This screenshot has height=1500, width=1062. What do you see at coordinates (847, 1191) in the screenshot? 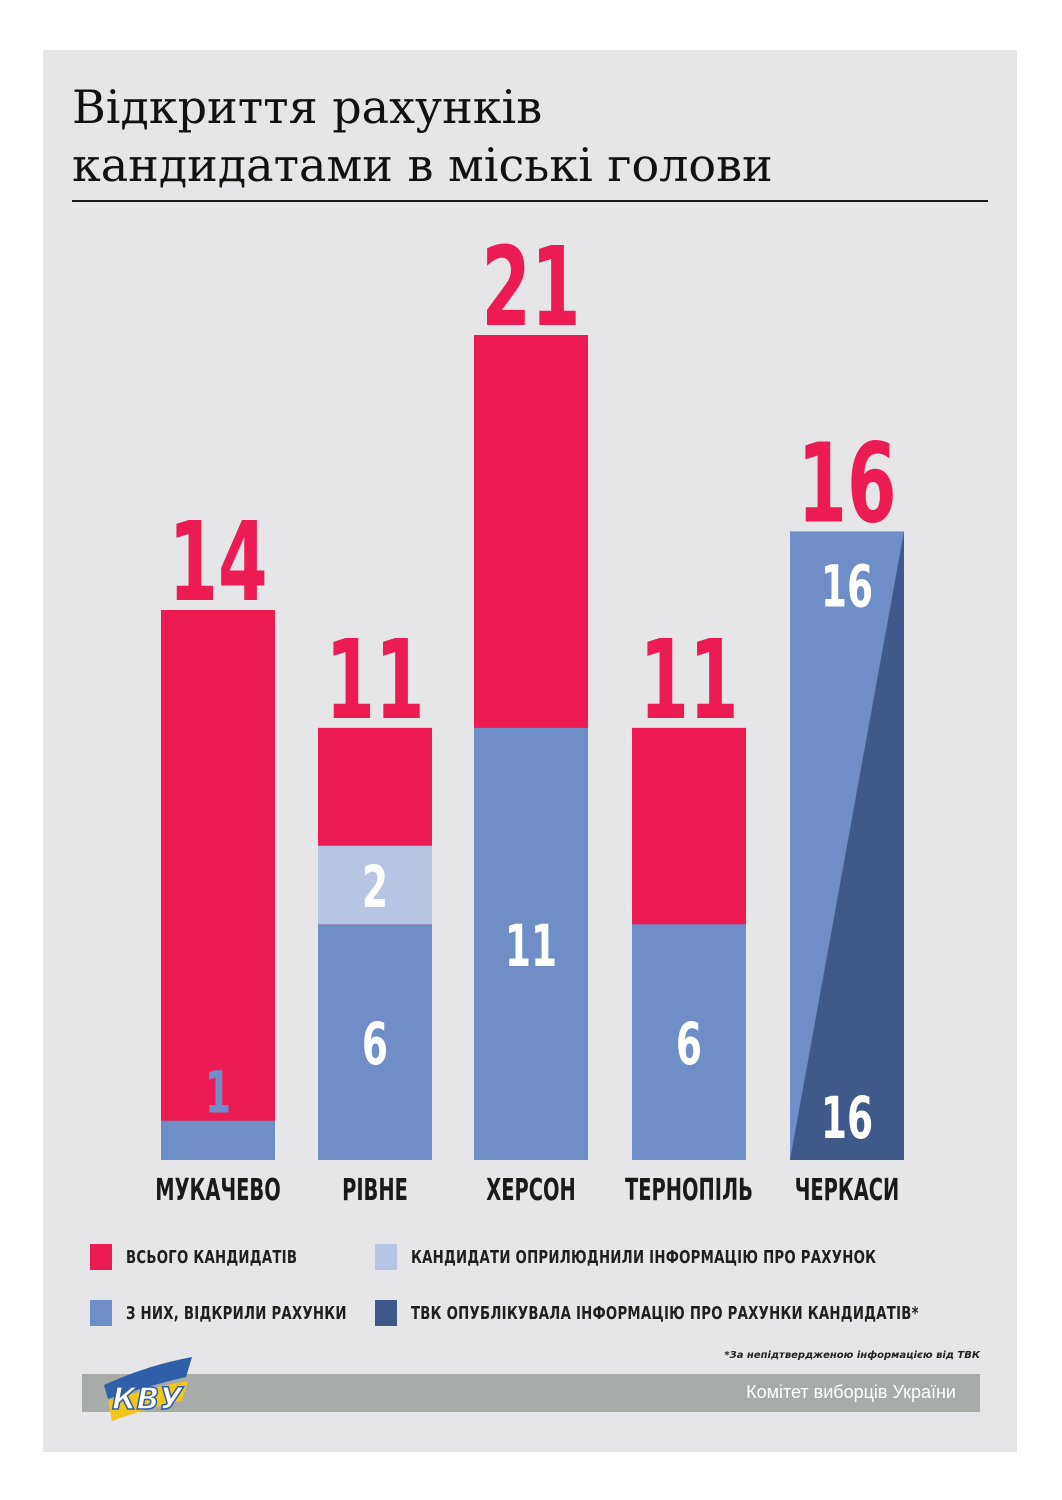
I see `category-label-4: ЧЕРКАСИ` at bounding box center [847, 1191].